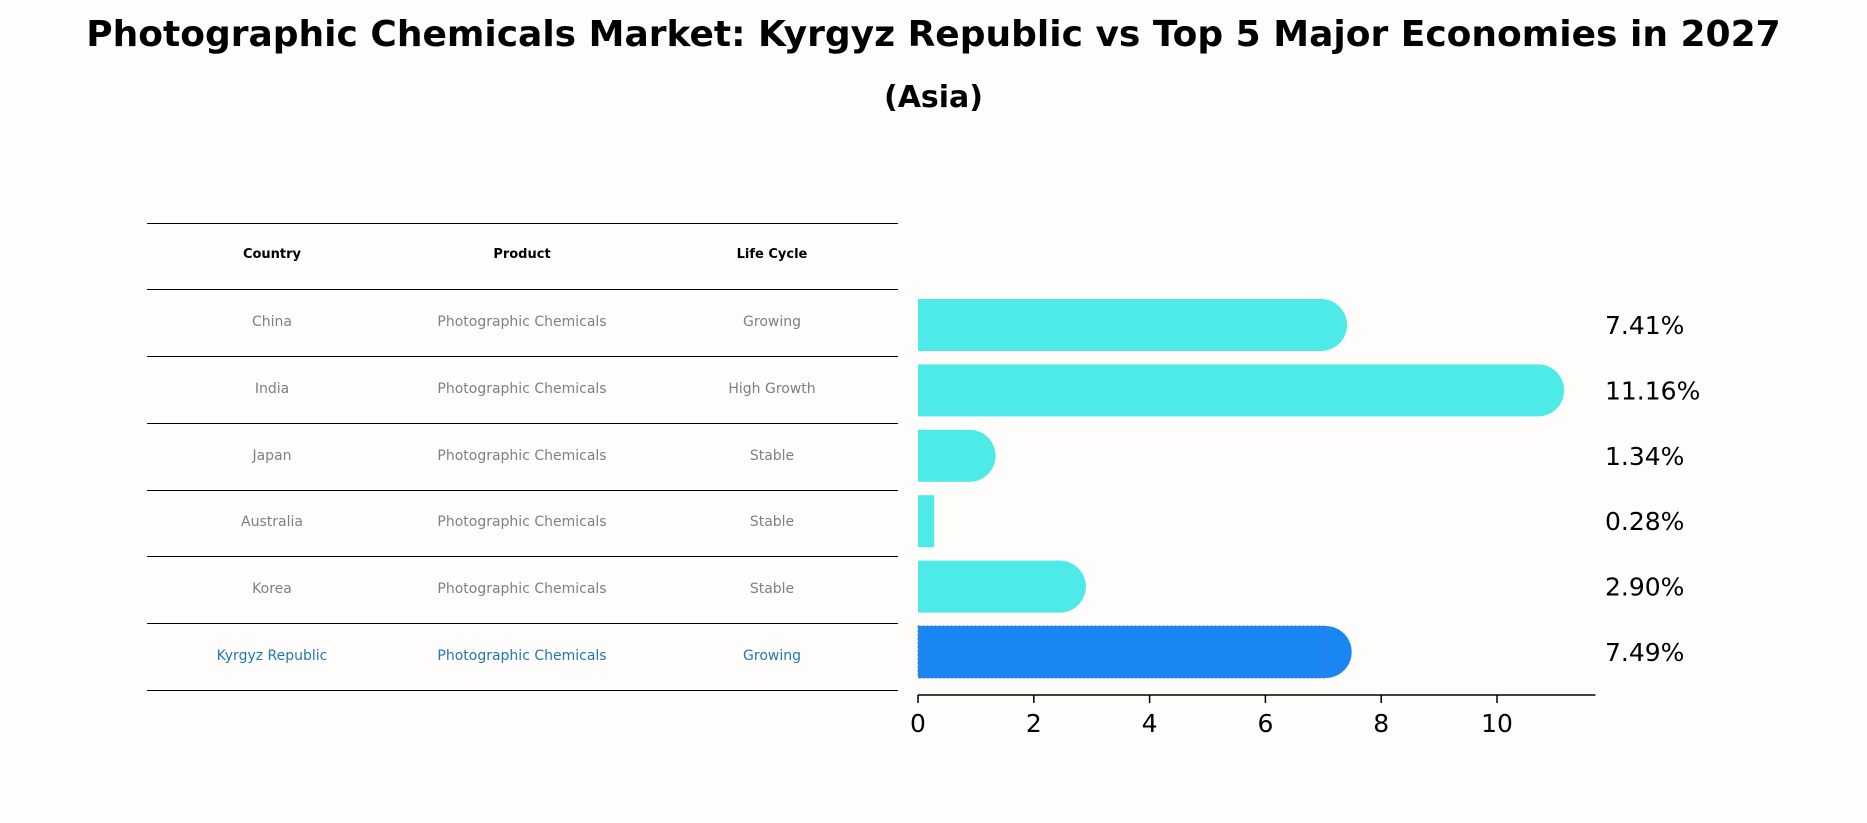  What do you see at coordinates (272, 254) in the screenshot?
I see `table-header-country: Country` at bounding box center [272, 254].